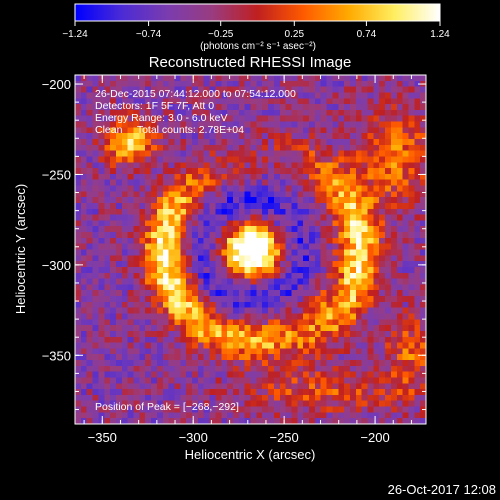 This screenshot has width=500, height=500. I want to click on footer-timestamp: 26-Oct-2017 12:08, so click(442, 489).